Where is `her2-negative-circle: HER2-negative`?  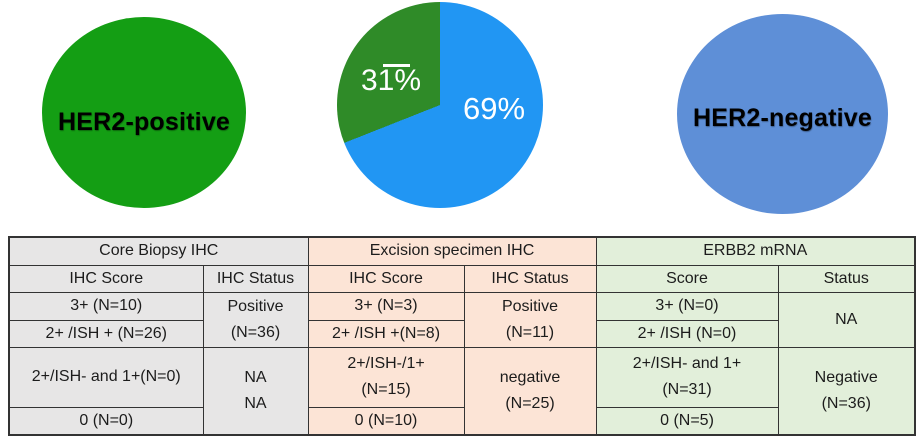 her2-negative-circle: HER2-negative is located at coordinates (782, 114).